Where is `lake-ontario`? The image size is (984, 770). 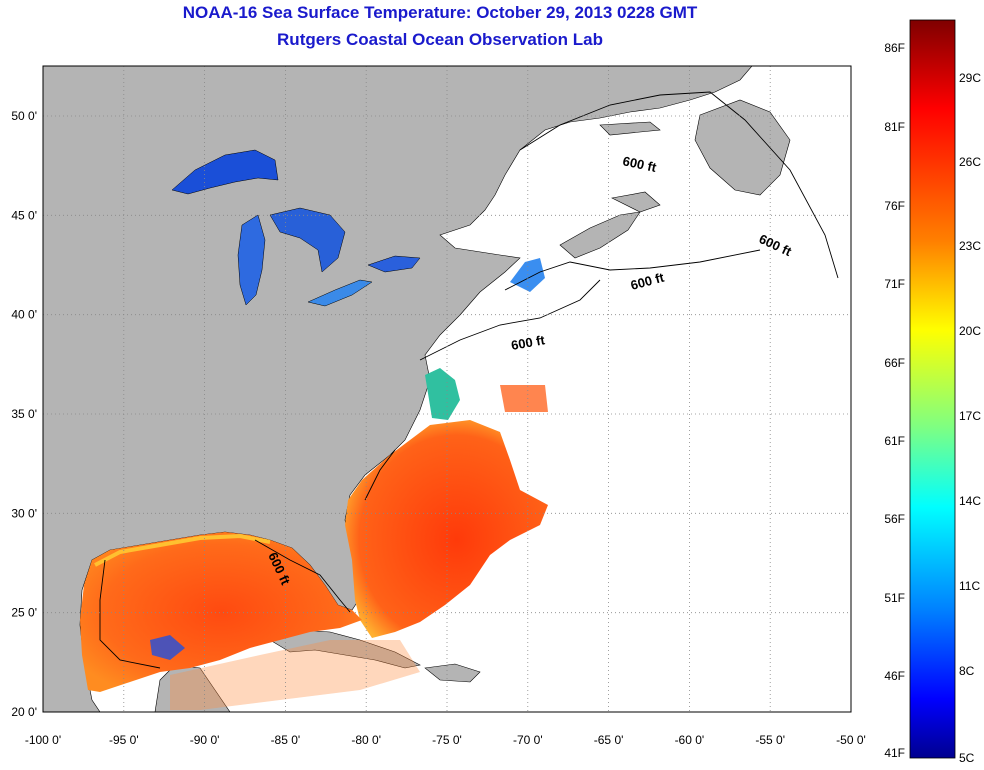 lake-ontario is located at coordinates (394, 264).